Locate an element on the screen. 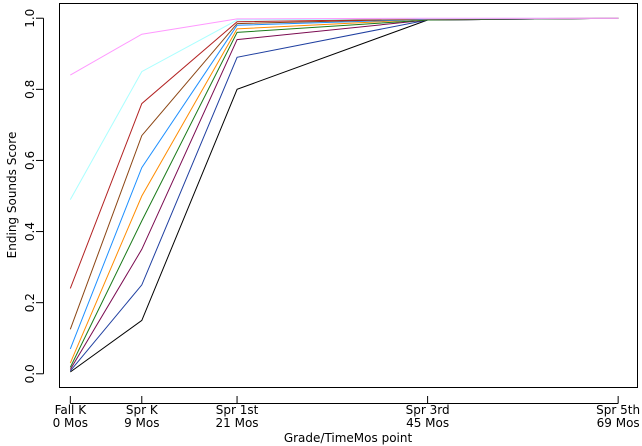 The width and height of the screenshot is (642, 446). x-tick-label: Spr 3rd 45 Mos is located at coordinates (428, 416).